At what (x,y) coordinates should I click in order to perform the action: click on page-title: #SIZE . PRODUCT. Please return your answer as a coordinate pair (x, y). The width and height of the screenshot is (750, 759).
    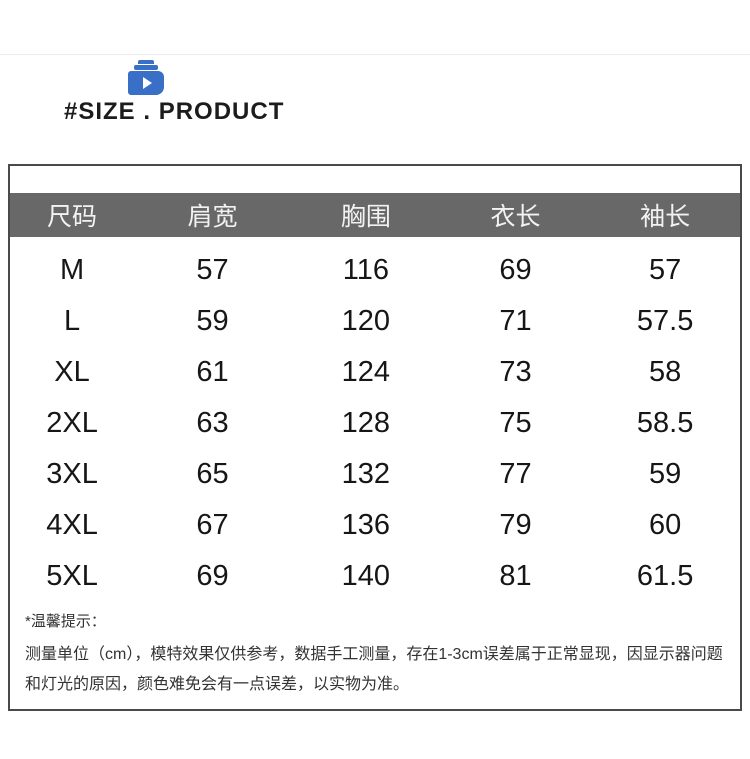
    Looking at the image, I should click on (174, 111).